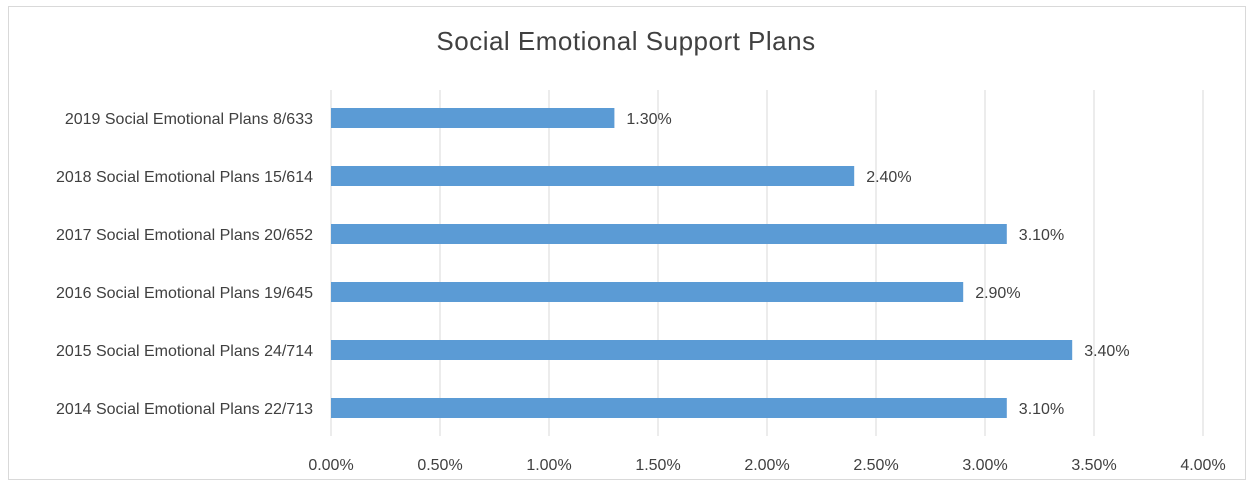 Image resolution: width=1252 pixels, height=485 pixels. Describe the element at coordinates (648, 119) in the screenshot. I see `data-label: 1.30%` at that location.